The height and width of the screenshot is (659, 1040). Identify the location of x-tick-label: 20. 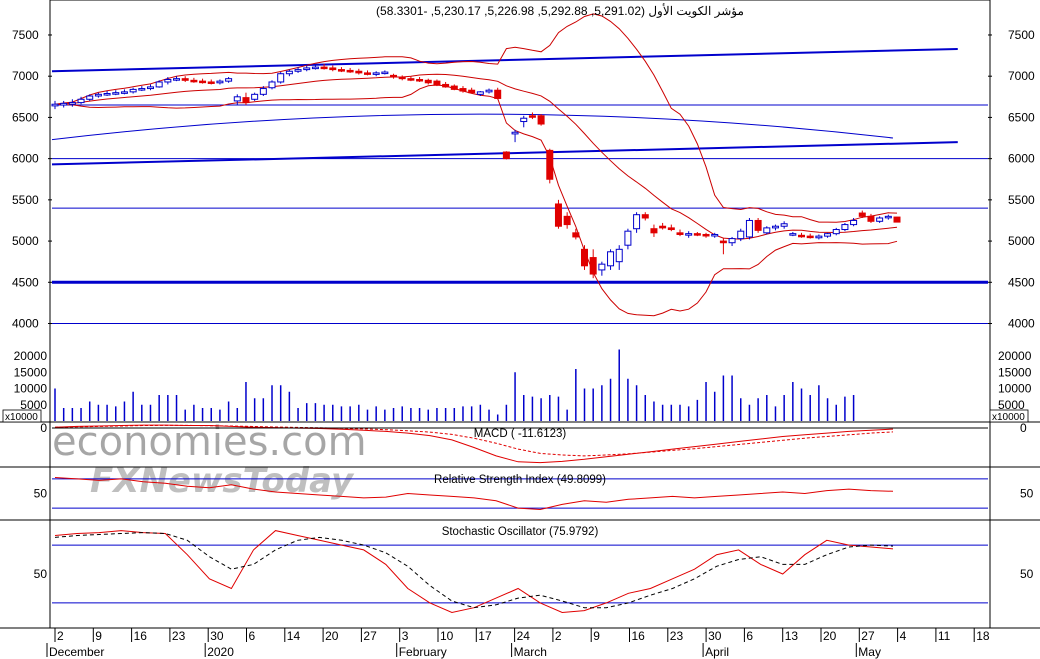
(332, 636).